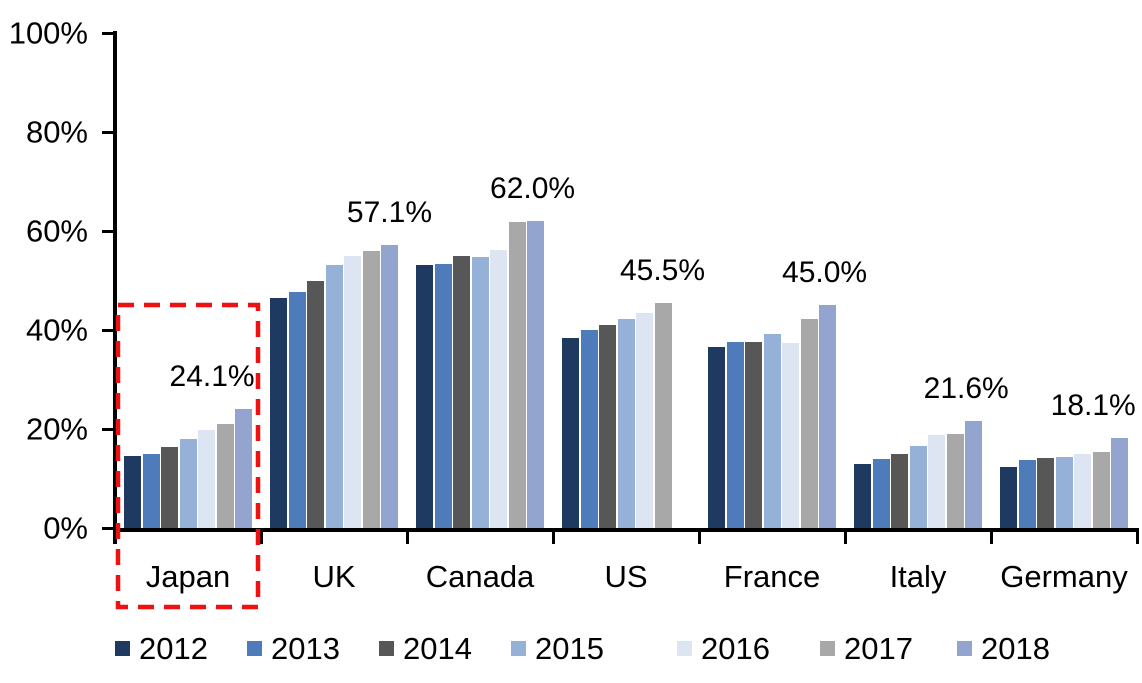 This screenshot has width=1142, height=683. I want to click on bar-canada-2016, so click(498, 389).